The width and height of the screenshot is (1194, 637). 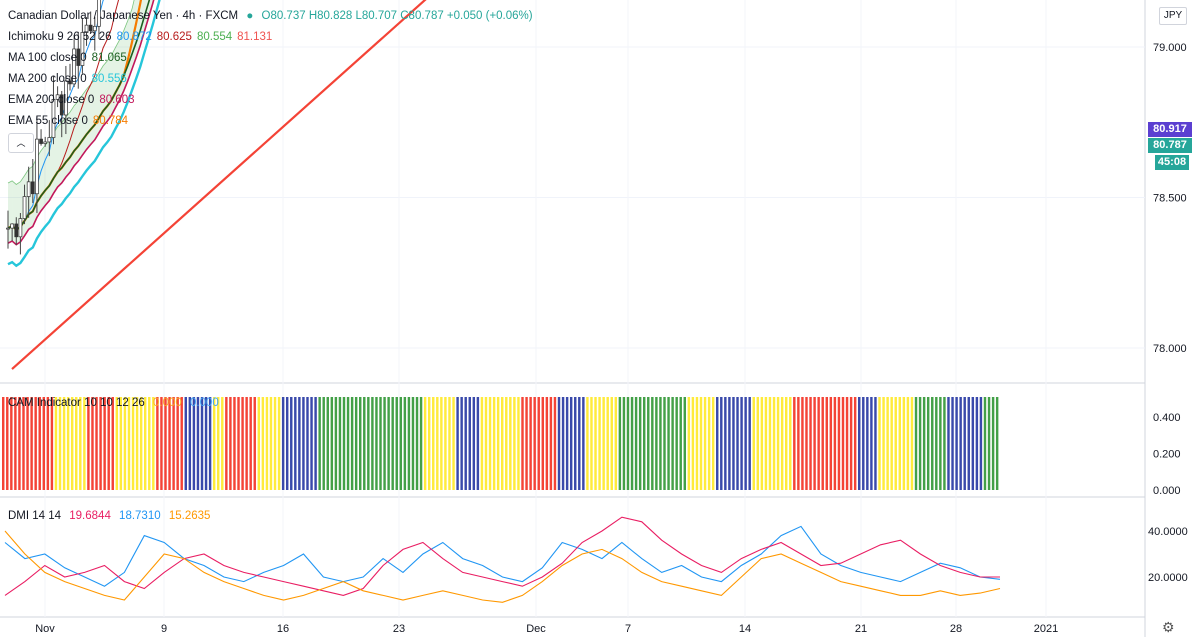 I want to click on gear-icon: ⚙, so click(x=1168, y=627).